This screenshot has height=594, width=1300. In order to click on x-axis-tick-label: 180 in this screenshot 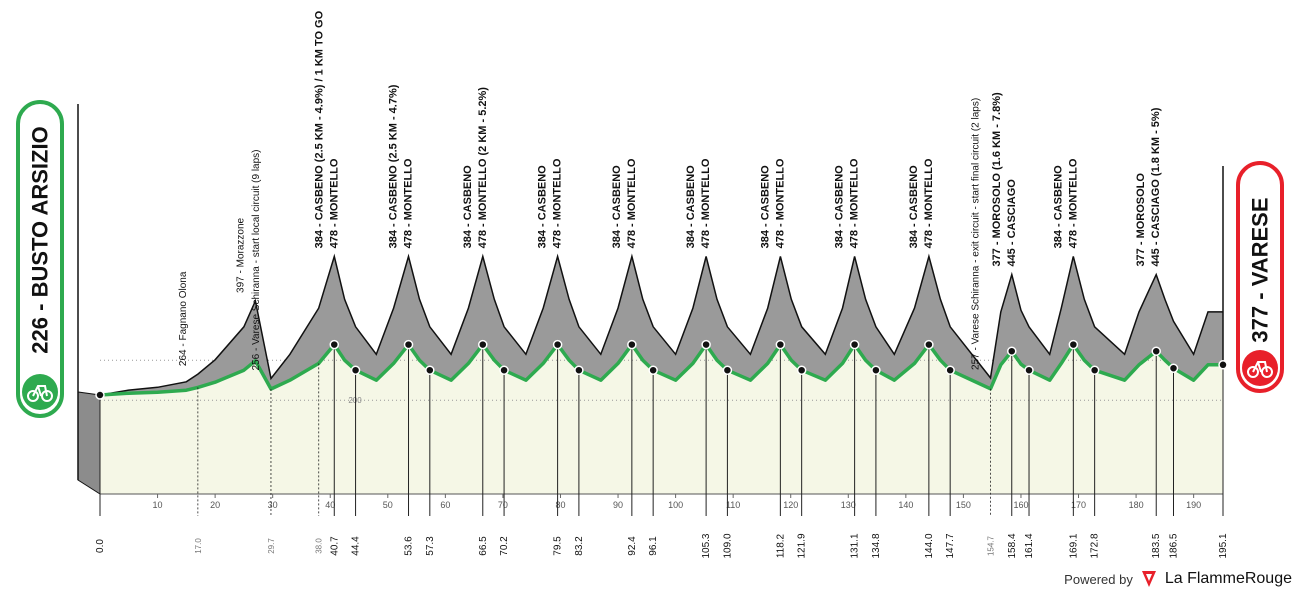, I will do `click(1136, 505)`.